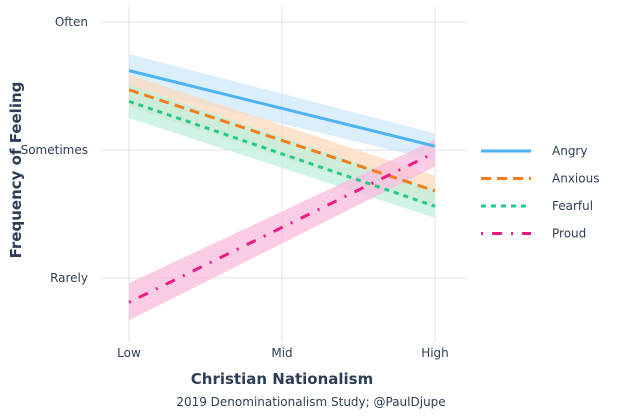 The height and width of the screenshot is (416, 624). I want to click on y-tick-label: Sometimes, so click(54, 150).